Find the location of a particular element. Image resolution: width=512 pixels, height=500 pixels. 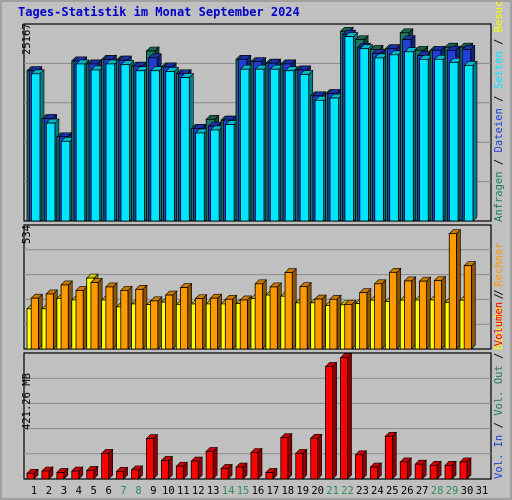

bar-top-pages-23-front is located at coordinates (364, 135).